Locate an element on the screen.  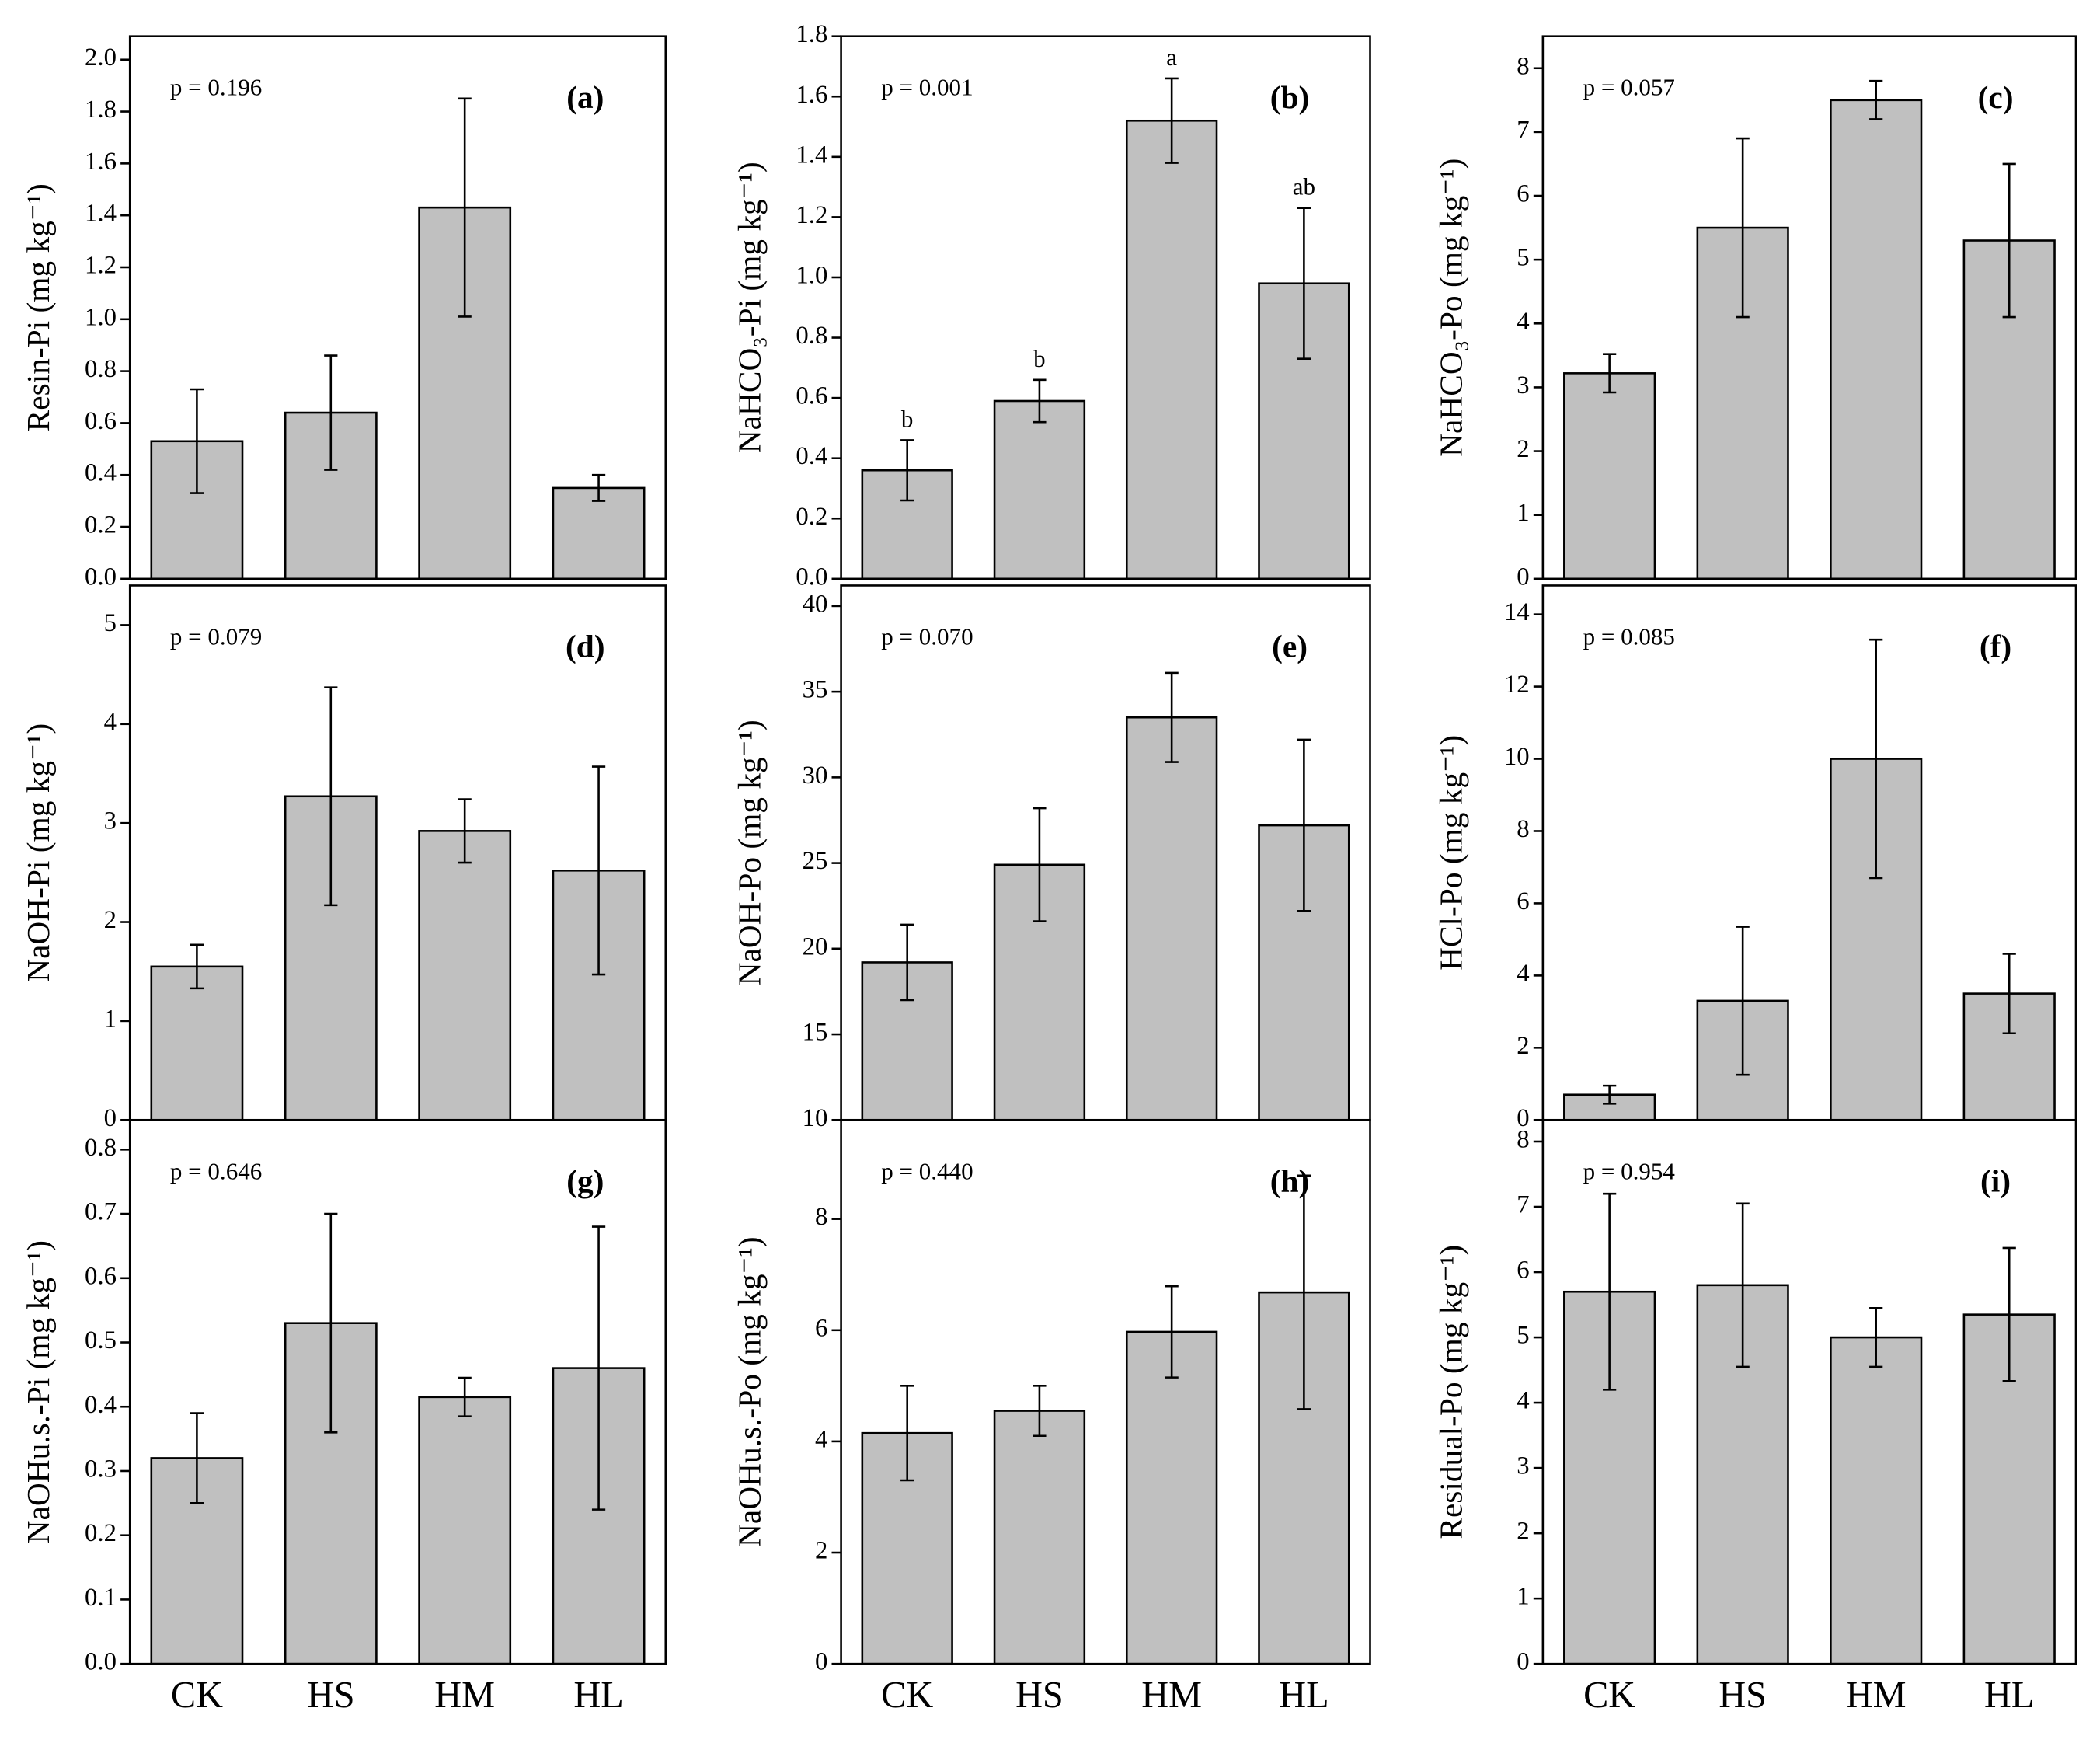
y-tick-label: 0.7 is located at coordinates (101, 1212).